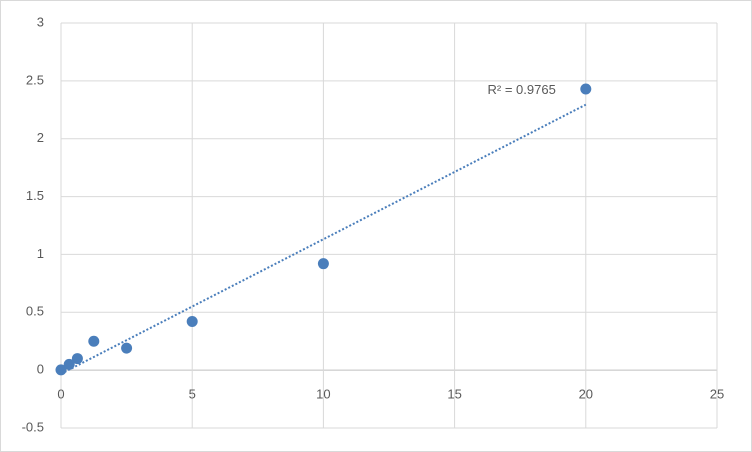 Image resolution: width=752 pixels, height=452 pixels. I want to click on x-tick-label: 25, so click(717, 394).